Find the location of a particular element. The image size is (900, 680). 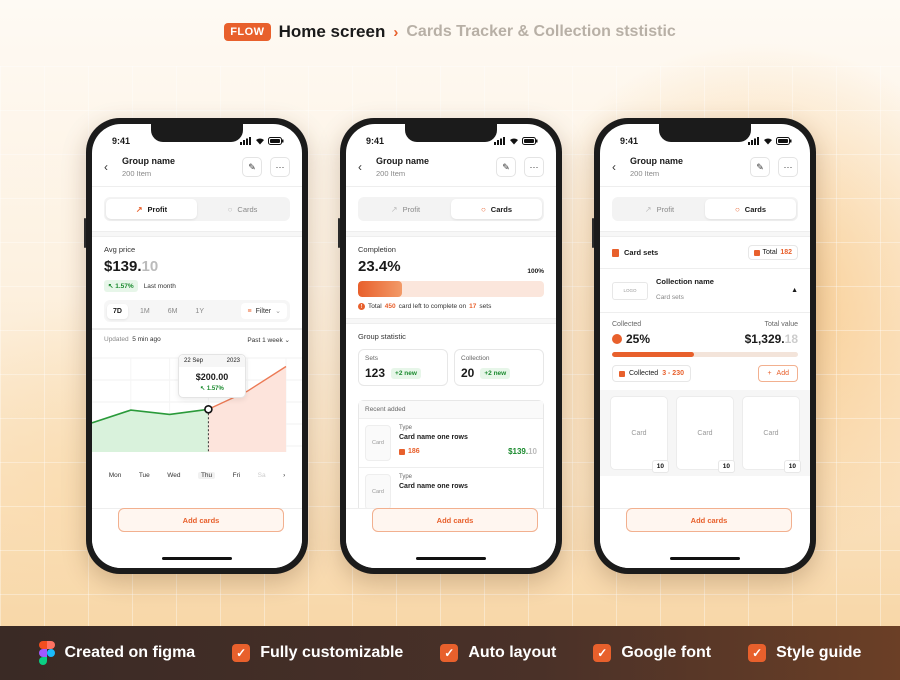

list-item: Card Type Card name one rows is located at coordinates (451, 492).